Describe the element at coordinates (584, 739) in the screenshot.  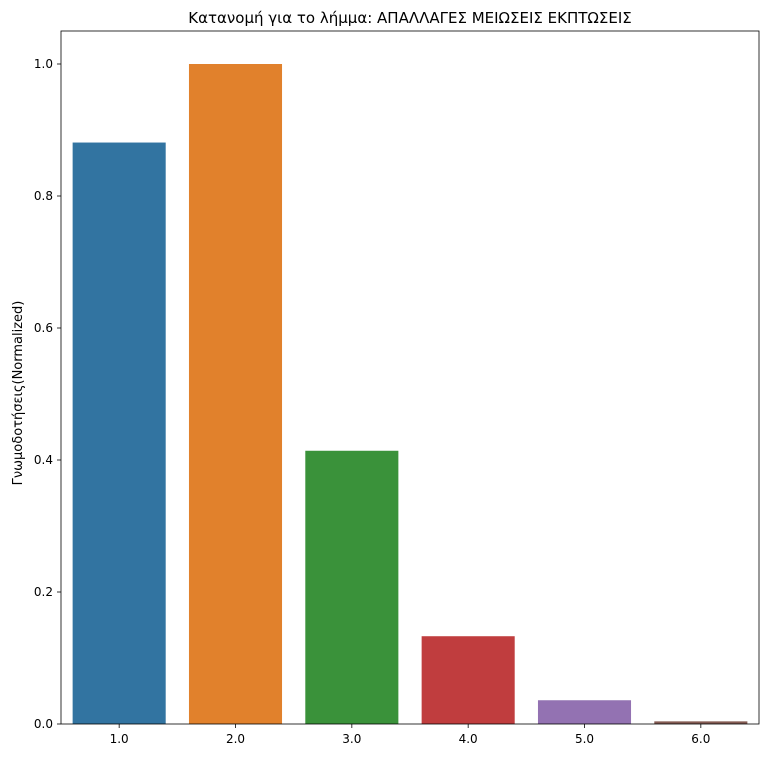
I see `x-tick-label: 5.0` at that location.